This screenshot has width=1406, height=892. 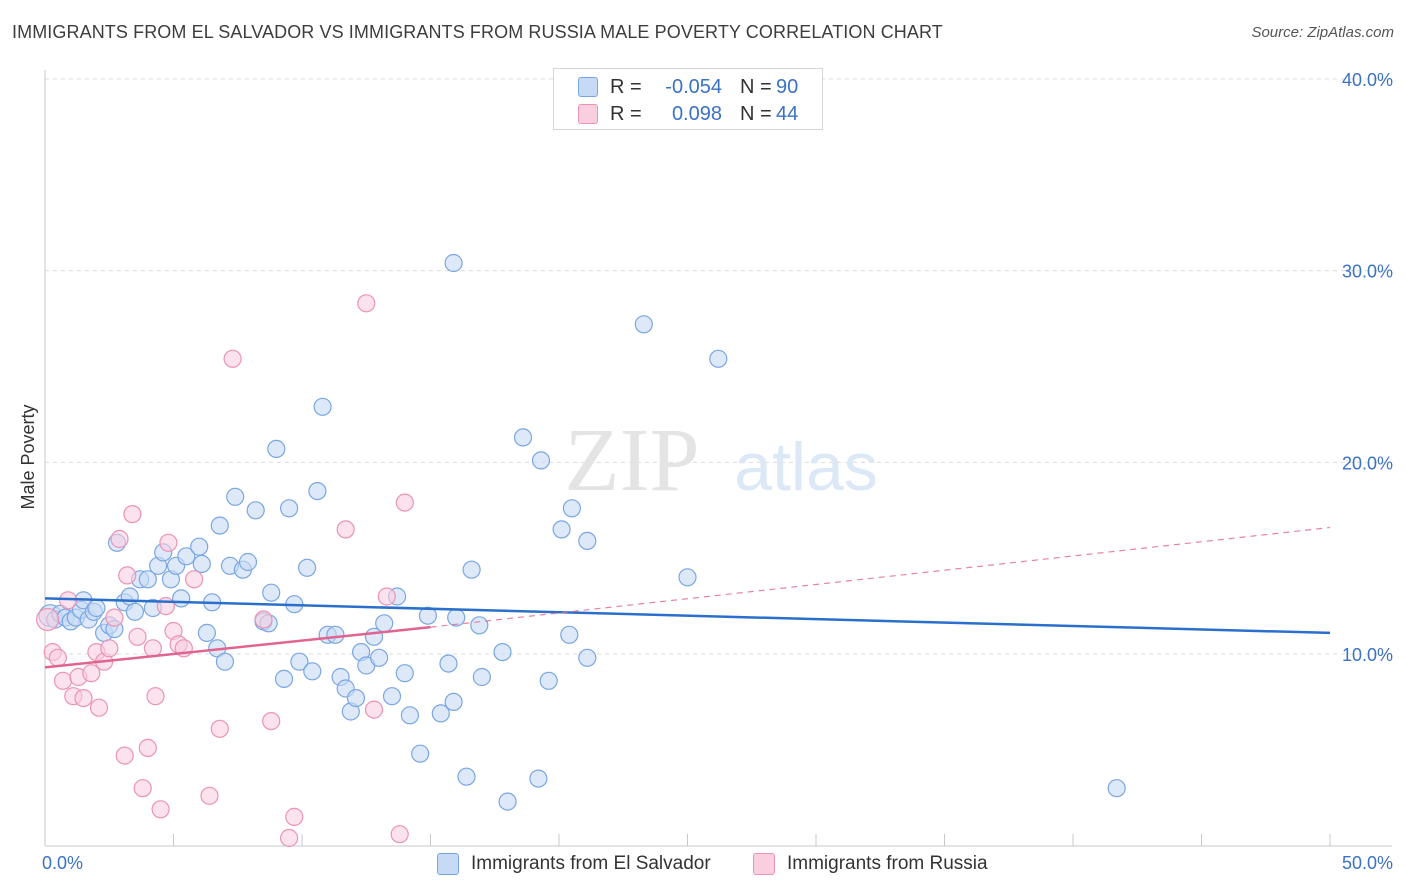 I want to click on y-tick-label: 10.0%, so click(x=1367, y=655).